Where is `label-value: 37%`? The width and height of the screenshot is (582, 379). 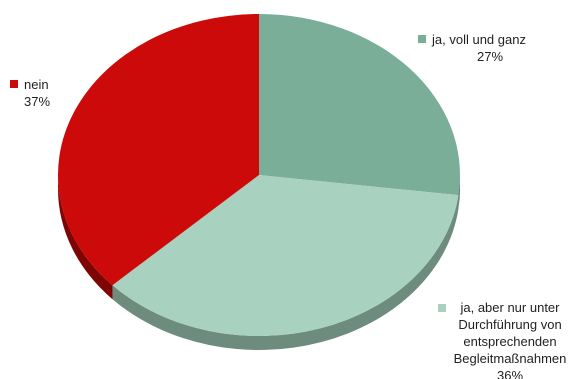 label-value: 37% is located at coordinates (37, 101).